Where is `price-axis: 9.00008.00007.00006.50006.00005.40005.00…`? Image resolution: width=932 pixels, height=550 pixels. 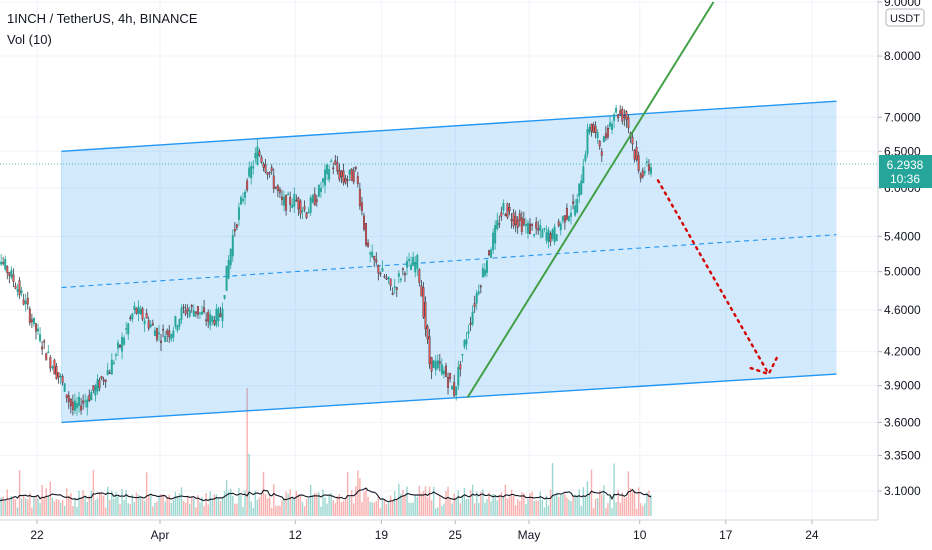
price-axis: 9.00008.00007.00006.50006.00005.40005.00… is located at coordinates (899, 249).